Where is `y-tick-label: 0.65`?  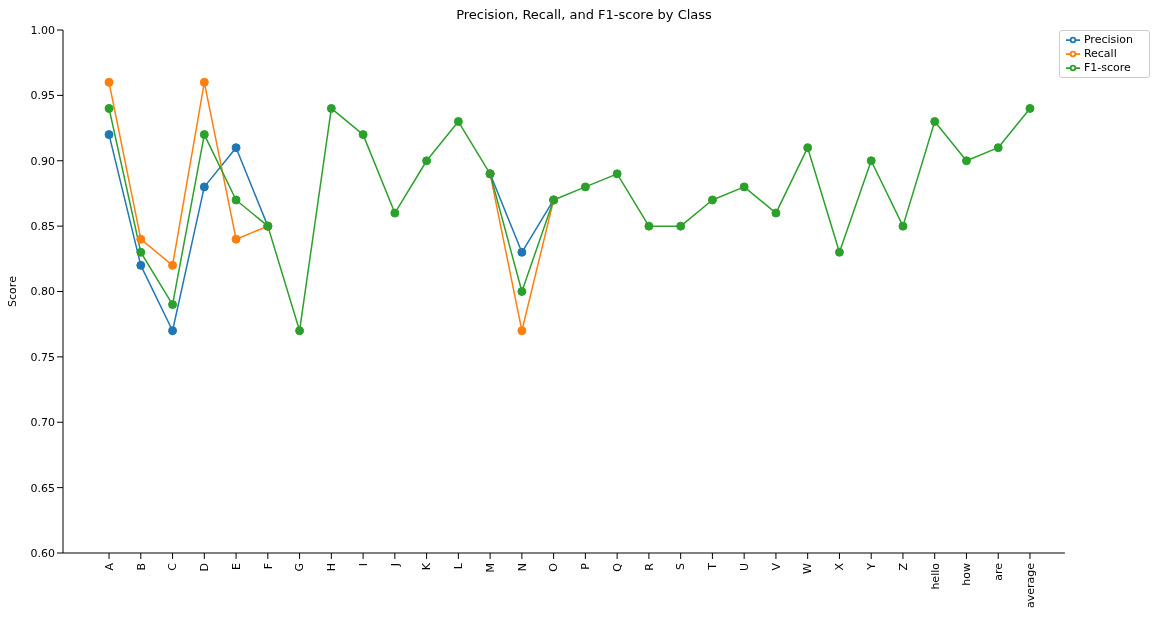 y-tick-label: 0.65 is located at coordinates (42, 488).